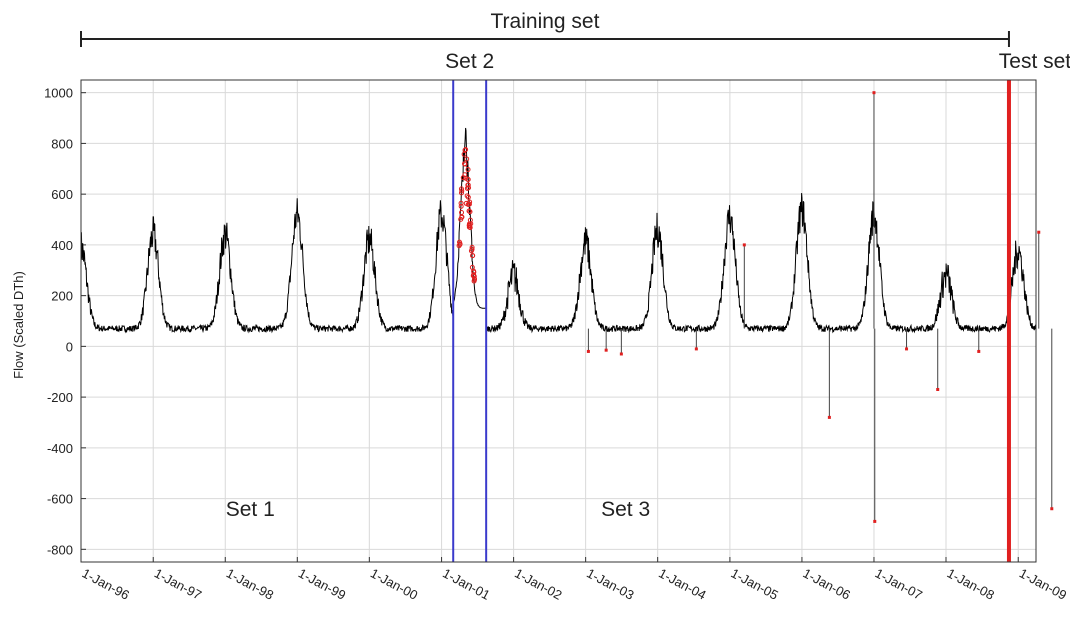  What do you see at coordinates (545, 21) in the screenshot?
I see `training-set-label: Training set` at bounding box center [545, 21].